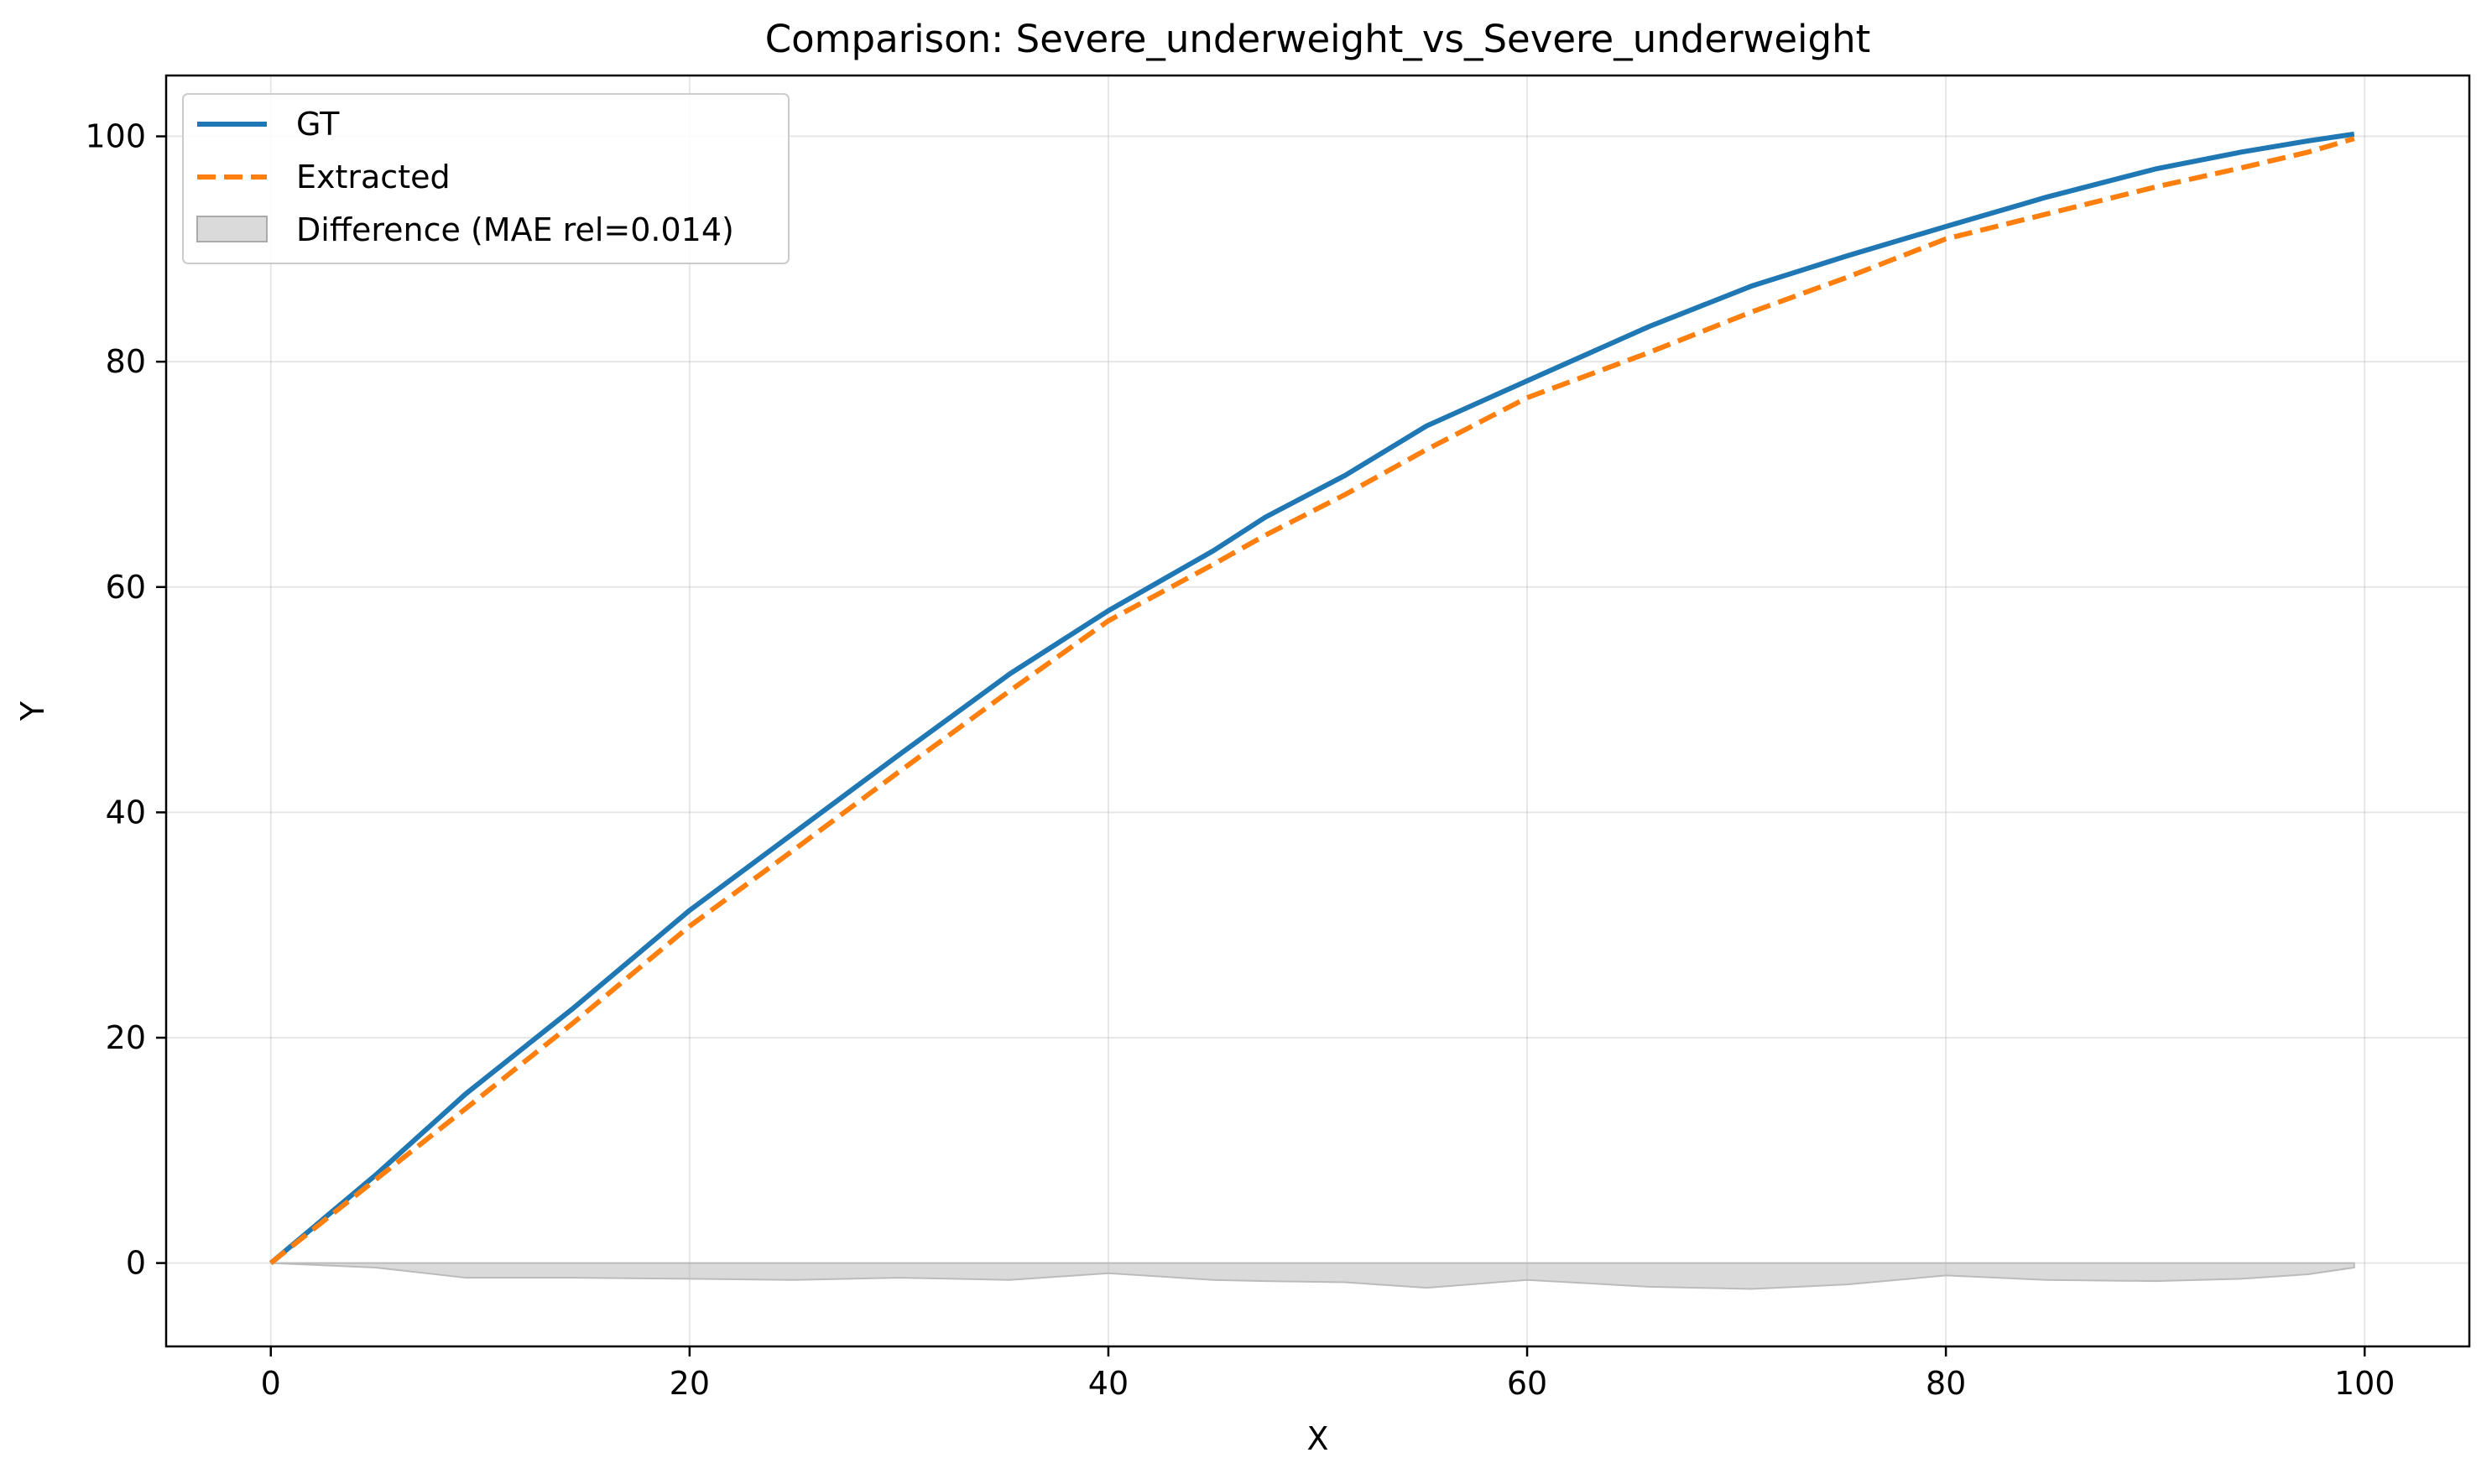  What do you see at coordinates (126, 587) in the screenshot?
I see `y-tick-label: 60` at bounding box center [126, 587].